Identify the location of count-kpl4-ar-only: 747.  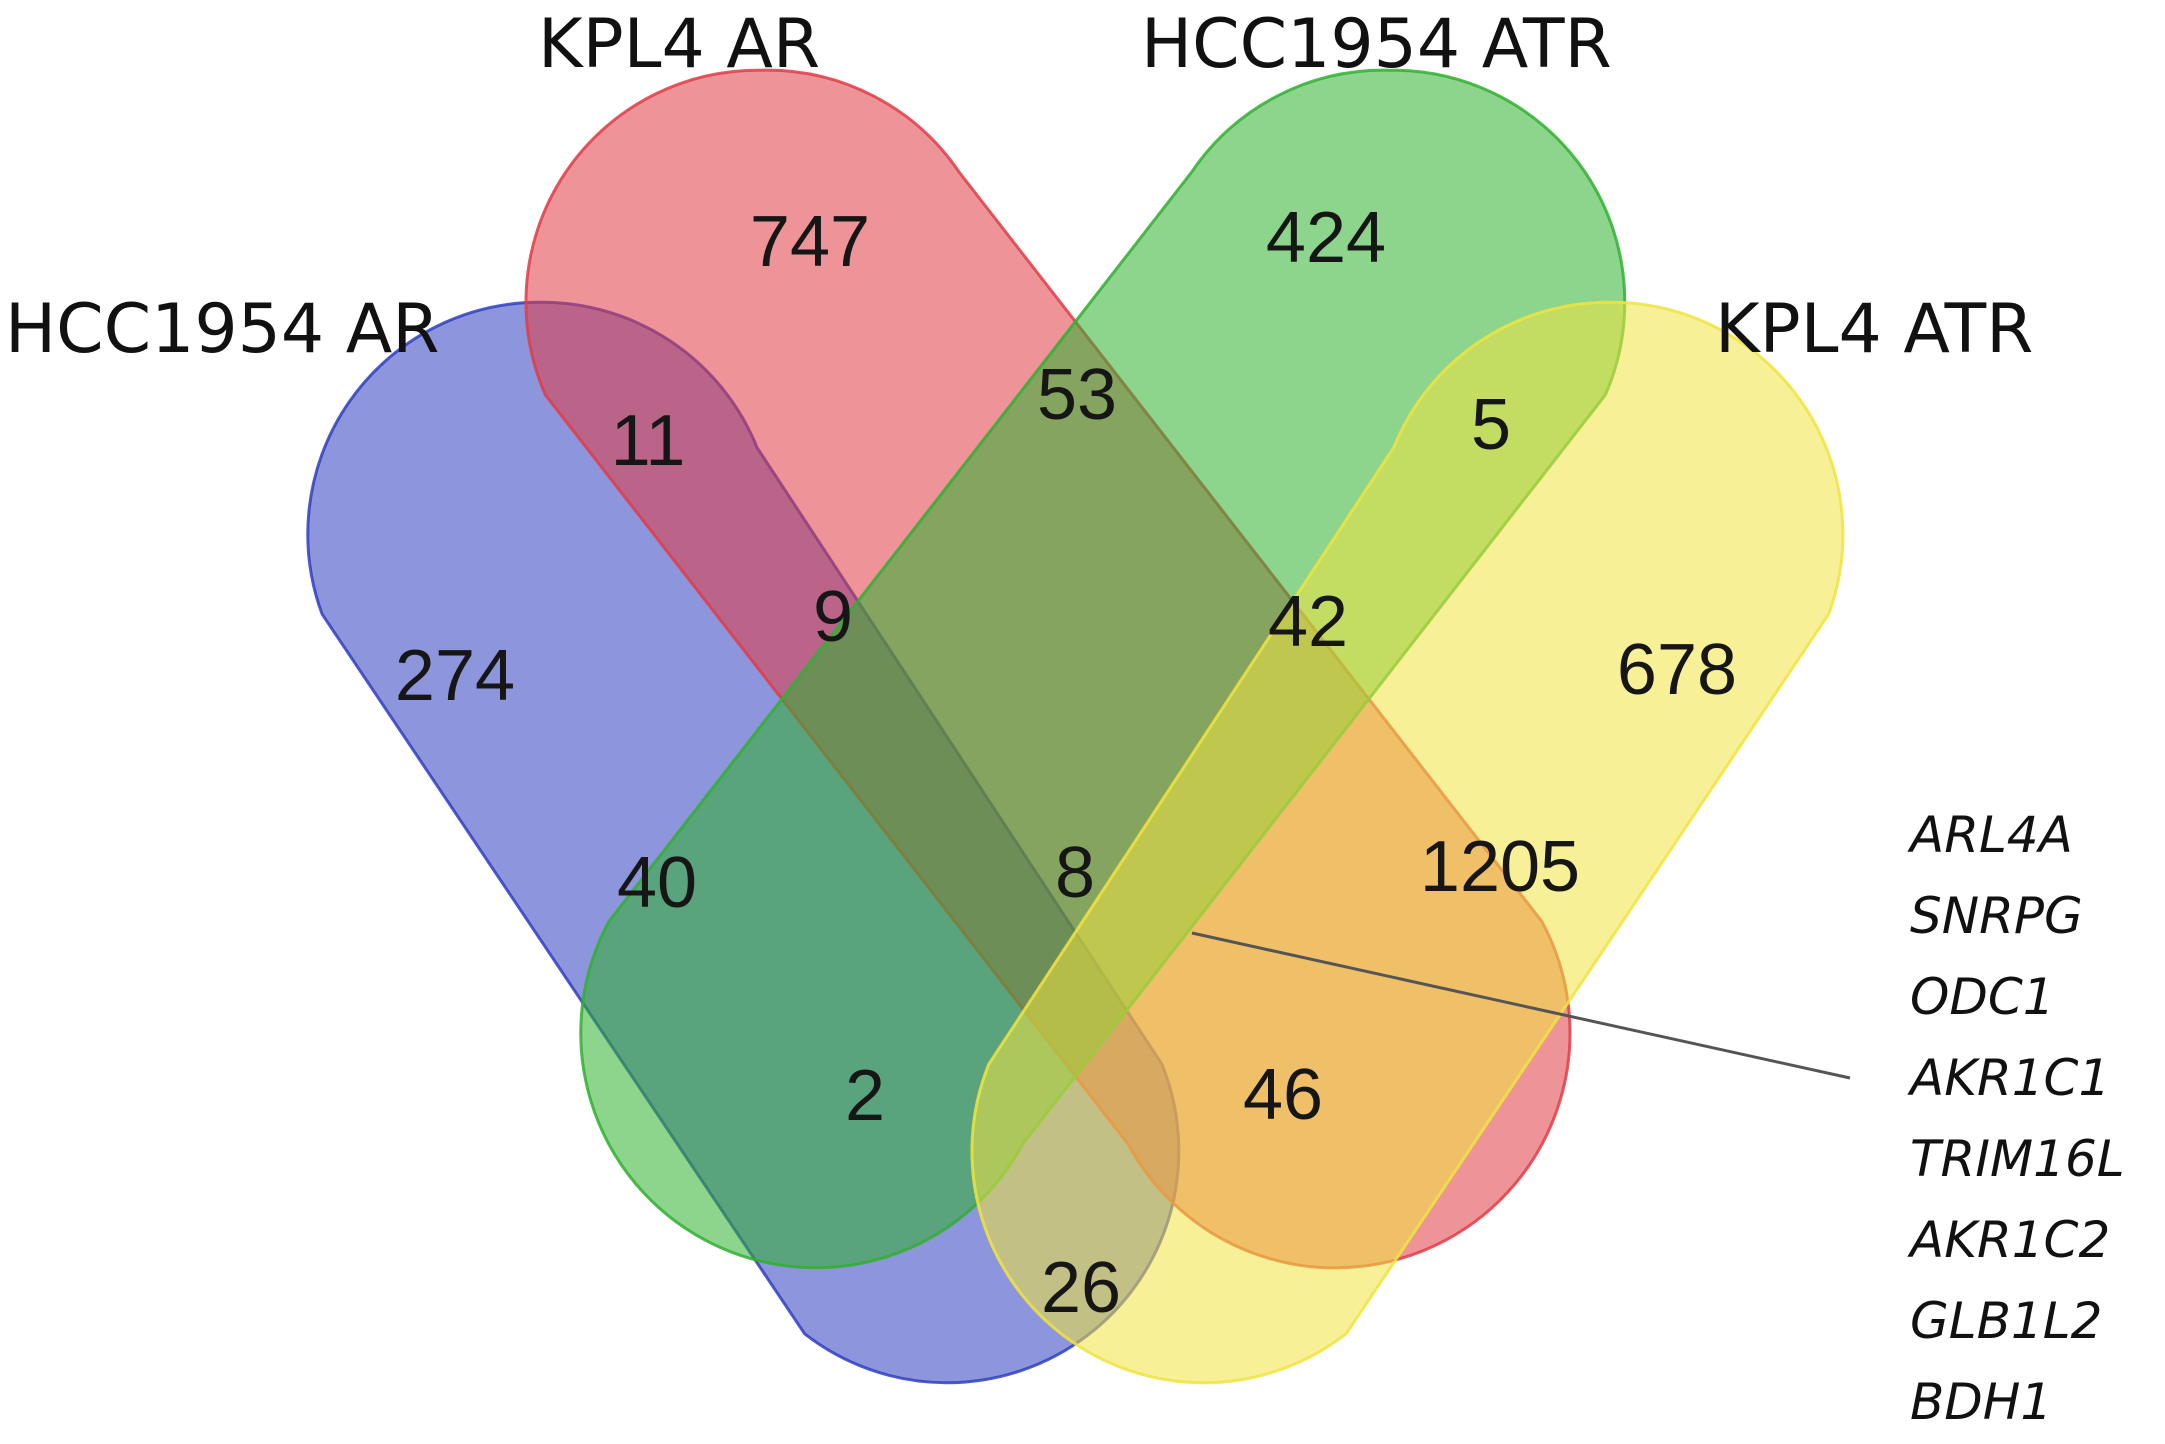
(810, 242).